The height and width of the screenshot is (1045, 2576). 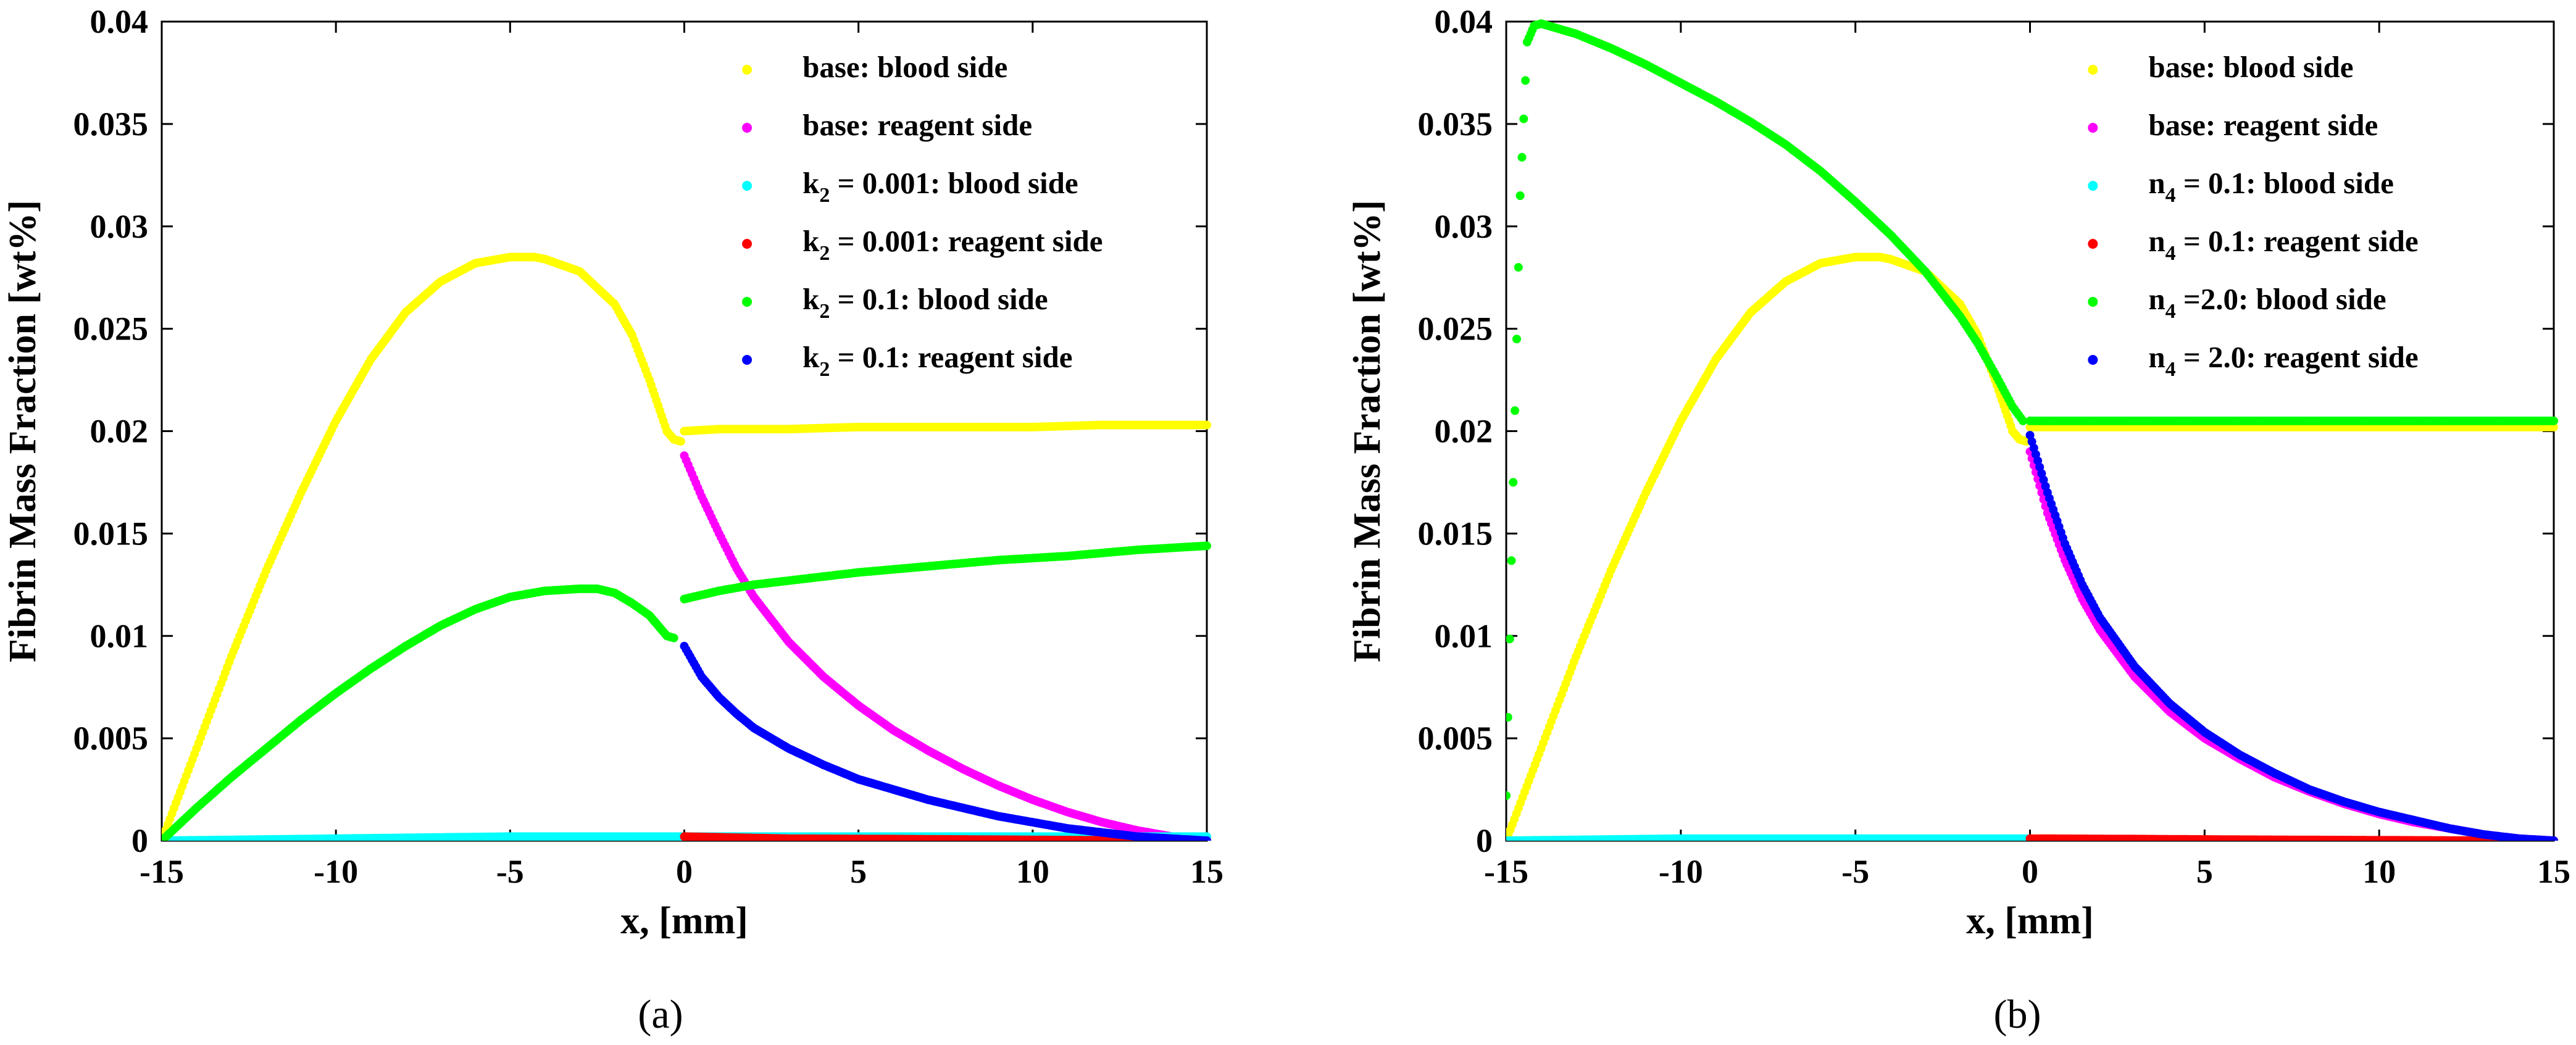 I want to click on series-k2-0-1-blood-side, so click(x=420, y=712).